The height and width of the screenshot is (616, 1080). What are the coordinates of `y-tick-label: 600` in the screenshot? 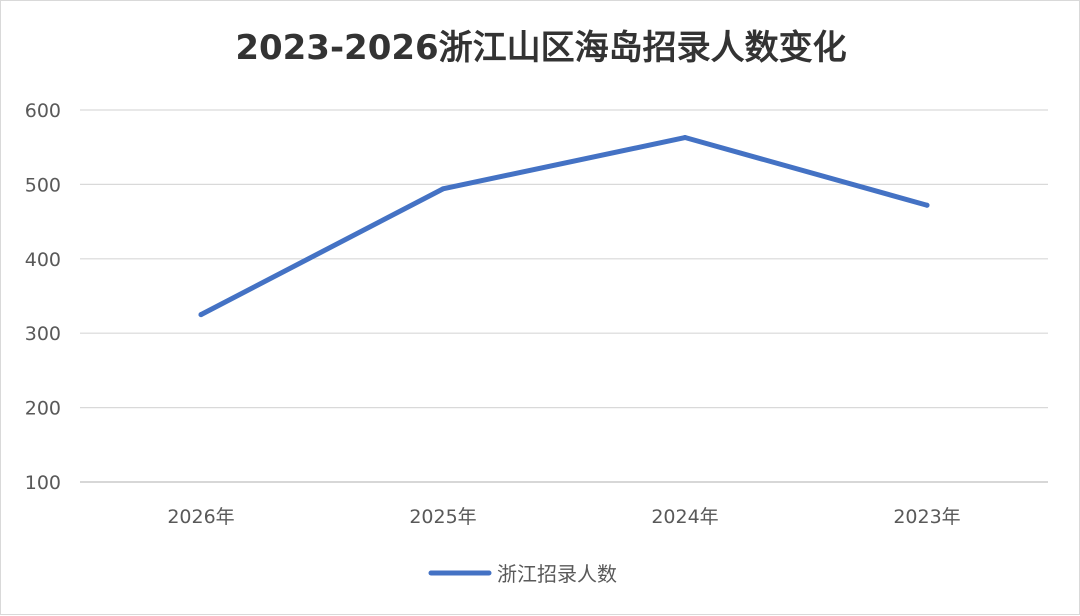 It's located at (43, 111).